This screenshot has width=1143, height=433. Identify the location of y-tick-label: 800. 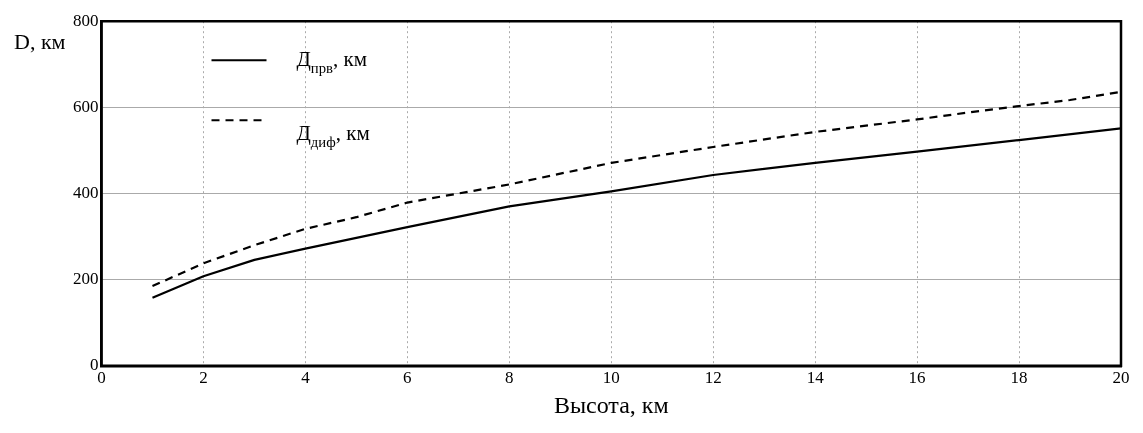
(86, 20).